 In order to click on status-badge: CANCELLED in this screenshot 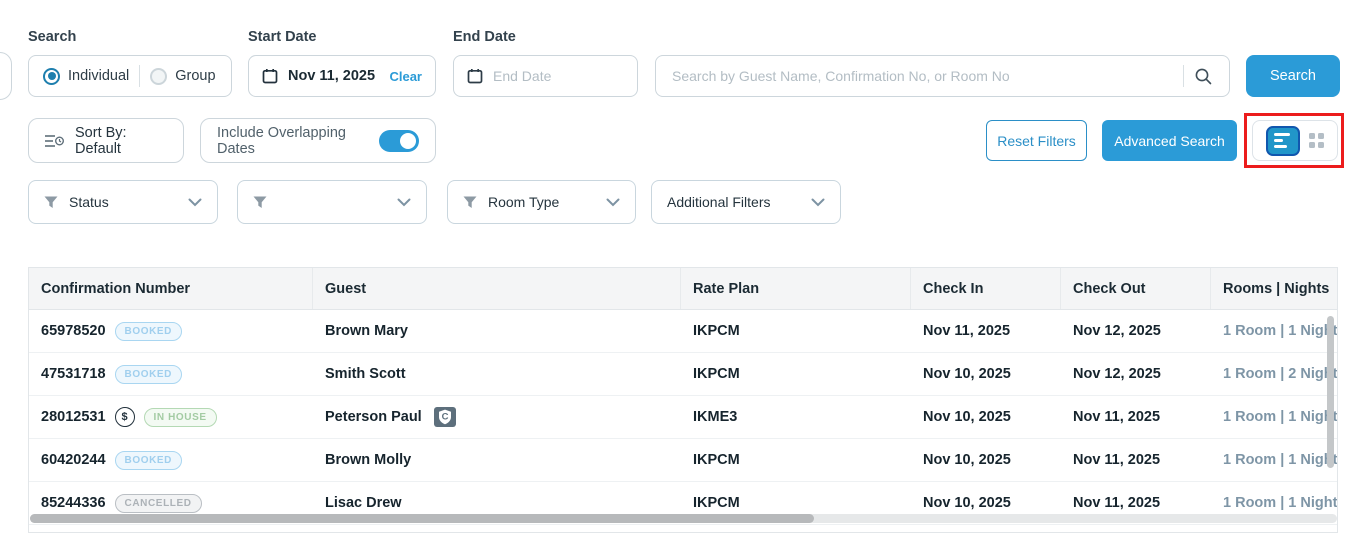, I will do `click(158, 503)`.